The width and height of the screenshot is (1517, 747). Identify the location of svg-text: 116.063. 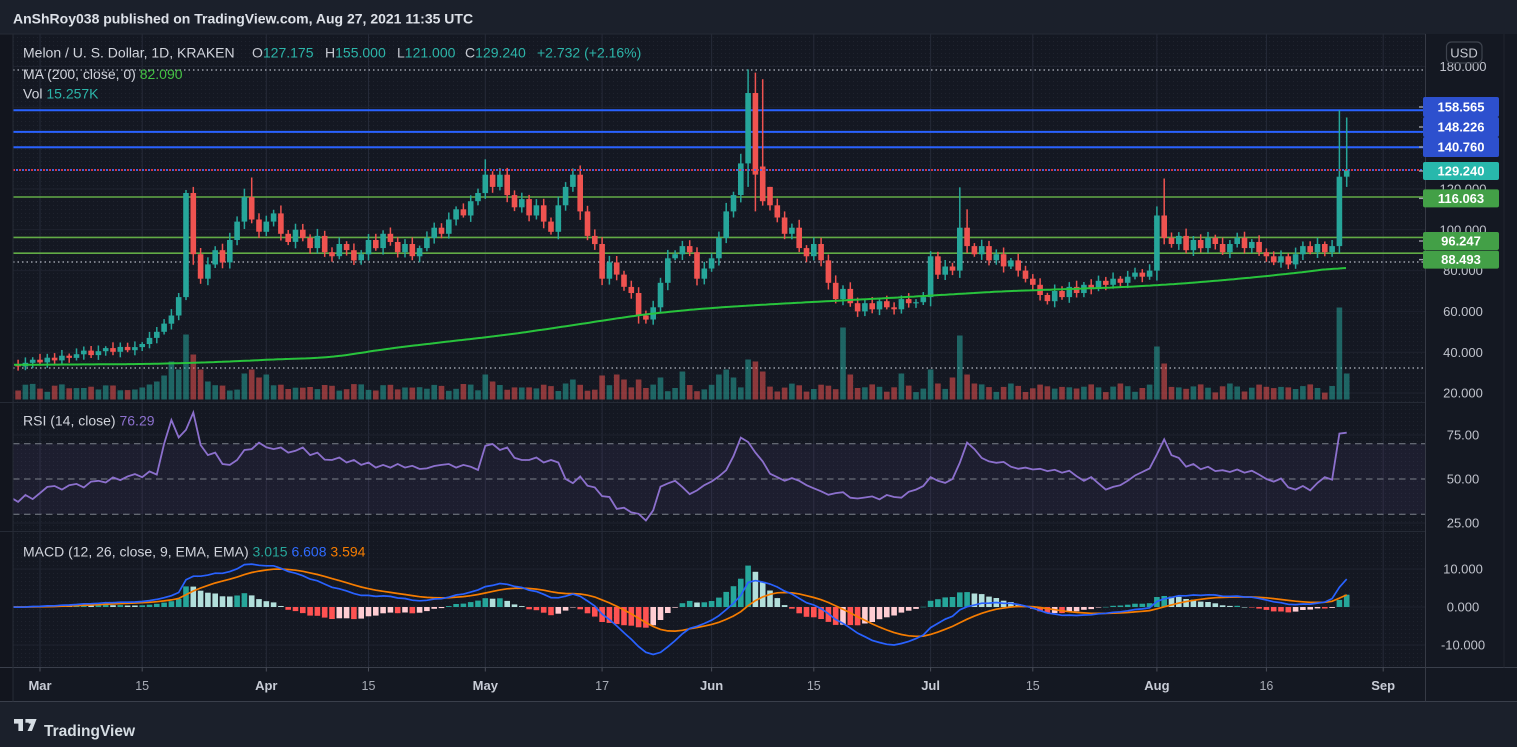
(1461, 198).